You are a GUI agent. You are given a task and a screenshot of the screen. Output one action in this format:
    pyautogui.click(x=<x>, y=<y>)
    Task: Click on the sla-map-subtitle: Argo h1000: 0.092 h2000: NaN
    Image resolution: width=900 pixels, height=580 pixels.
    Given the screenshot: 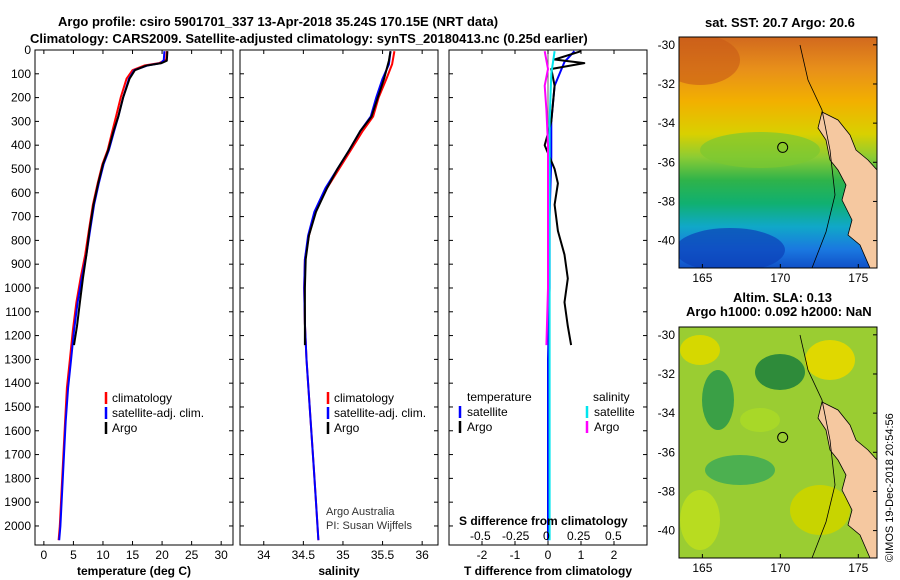 What is the action you would take?
    pyautogui.click(x=779, y=311)
    